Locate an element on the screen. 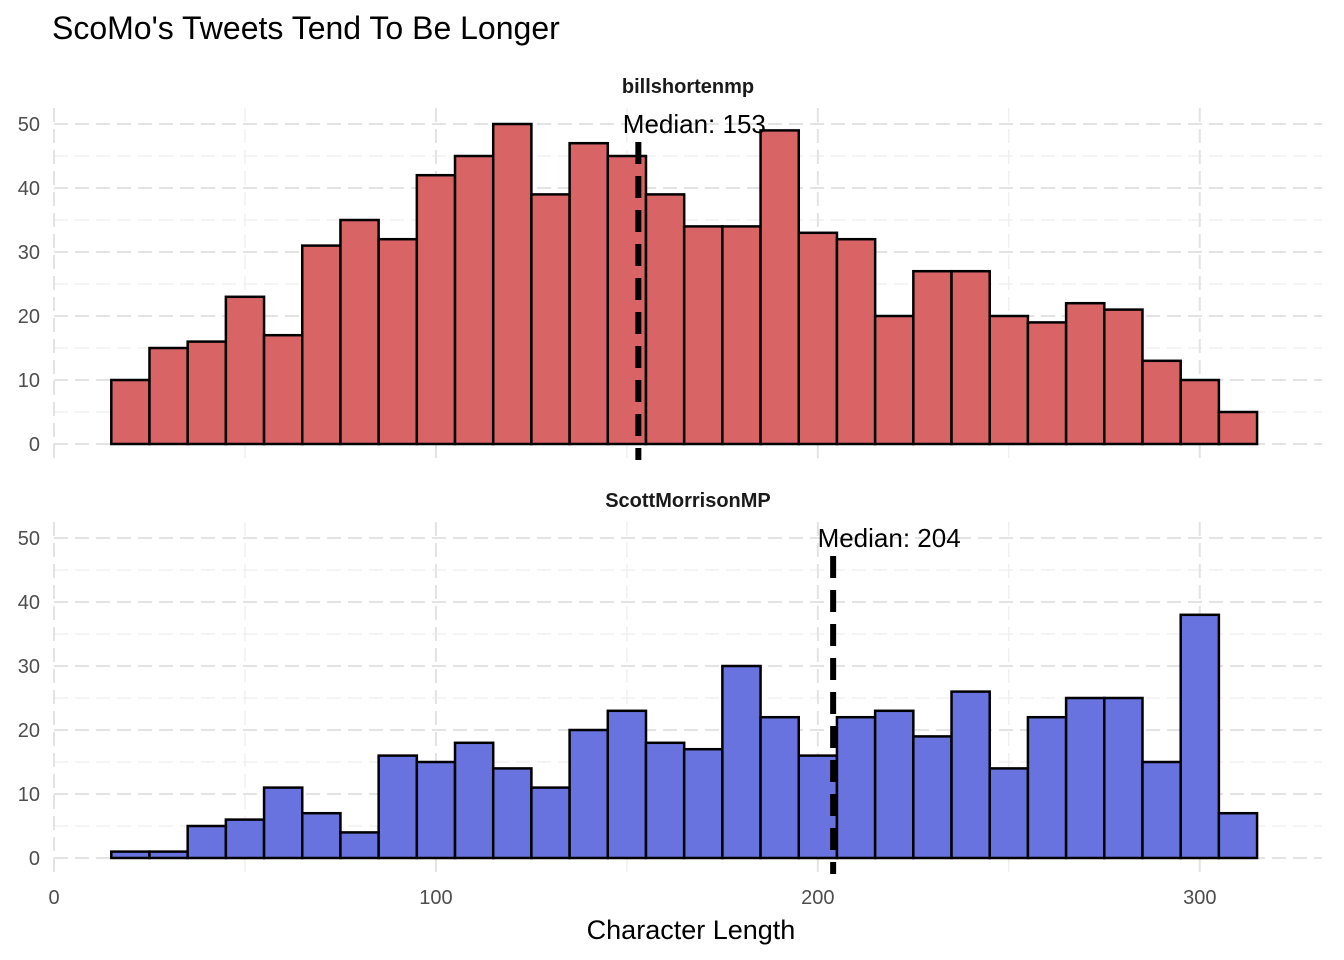 This screenshot has width=1344, height=960. facet-strip-label: billshortenmp is located at coordinates (688, 87).